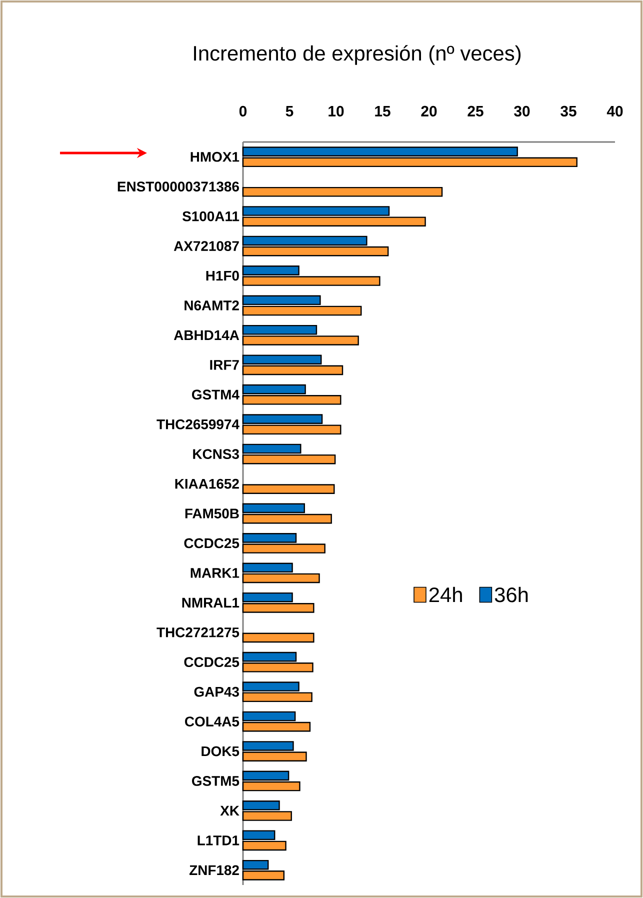 The image size is (643, 898). Describe the element at coordinates (357, 55) in the screenshot. I see `chart-title: Incremento de expresión (nº veces)` at that location.